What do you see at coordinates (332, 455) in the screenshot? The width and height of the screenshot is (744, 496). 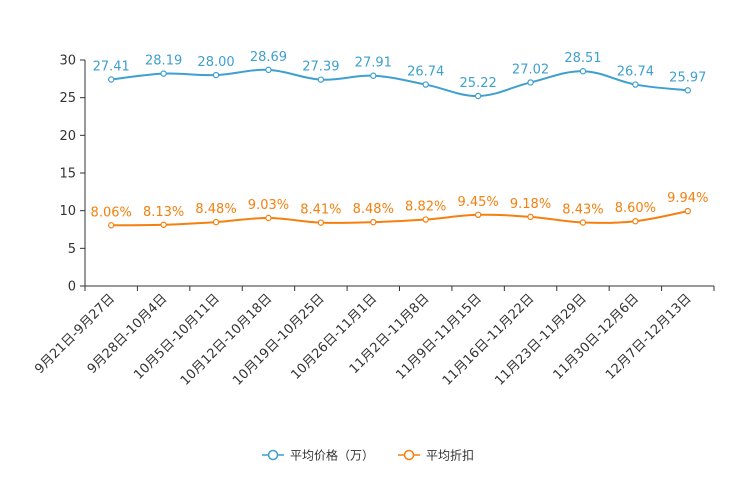 I see `legend-label: 平均价格（万）` at bounding box center [332, 455].